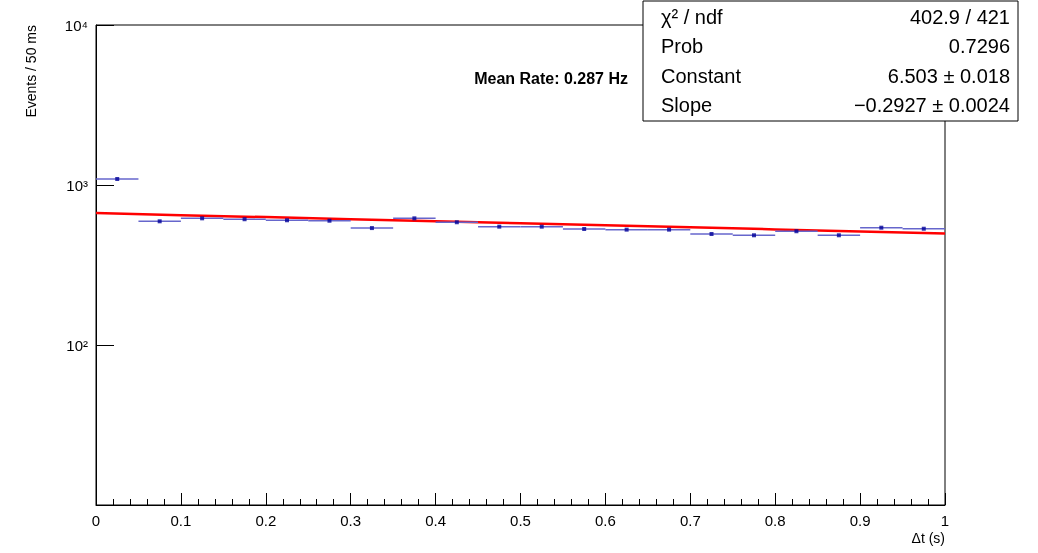 The image size is (1038, 553). What do you see at coordinates (520, 223) in the screenshot?
I see `line-series` at bounding box center [520, 223].